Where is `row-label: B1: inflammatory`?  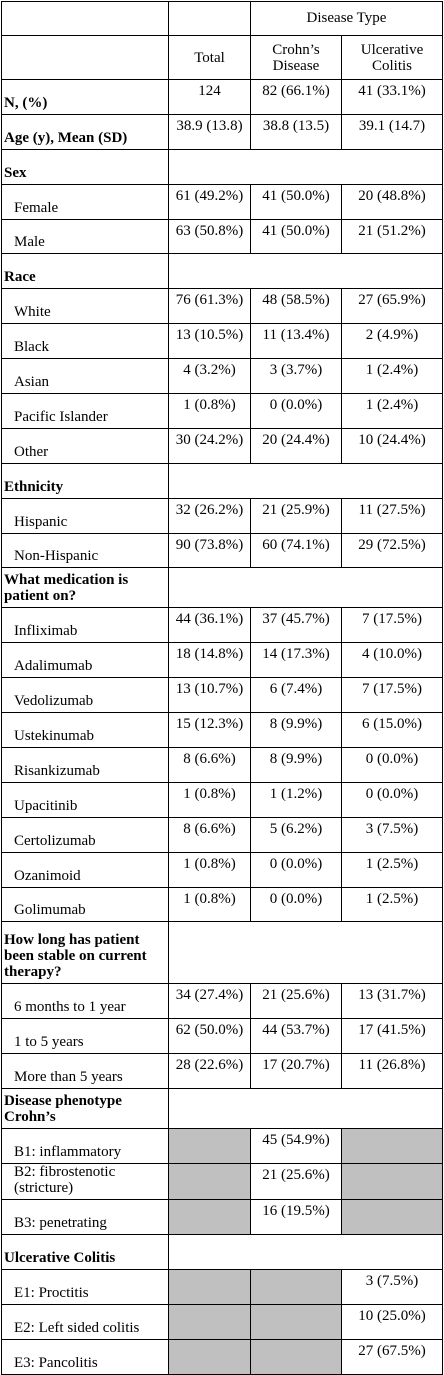
row-label: B1: inflammatory is located at coordinates (85, 1146).